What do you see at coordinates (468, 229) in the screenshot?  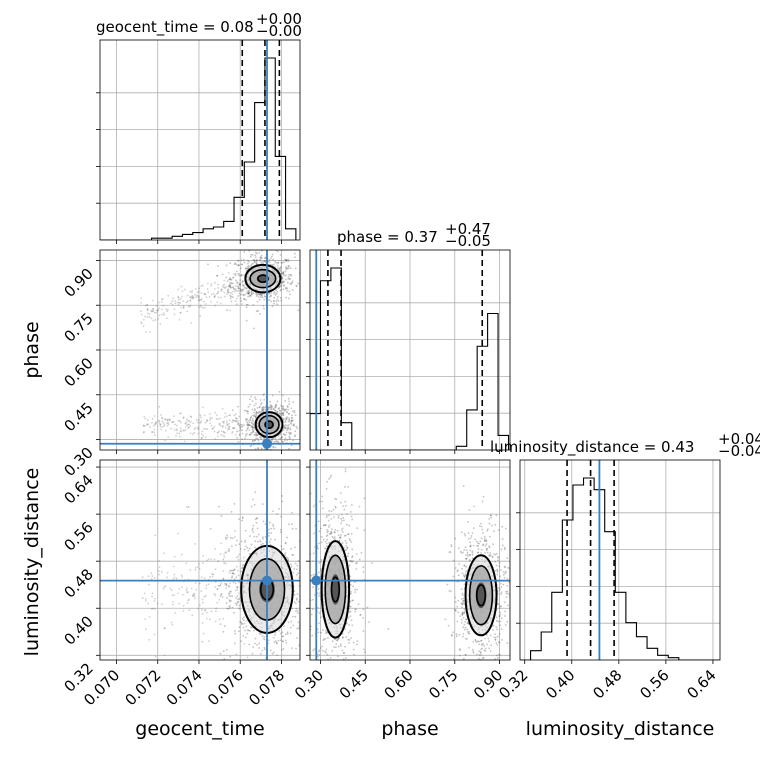 I see `title-phase-plus: +0.47` at bounding box center [468, 229].